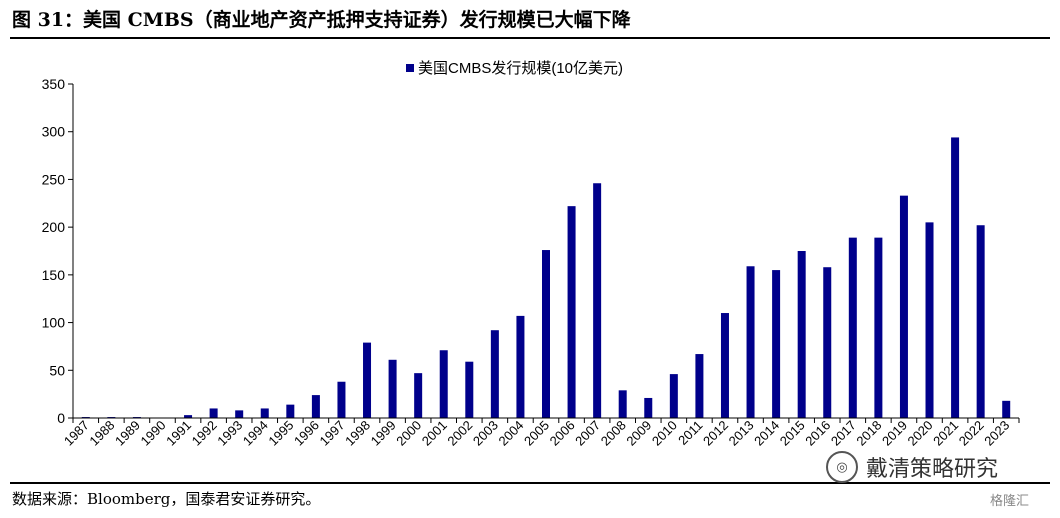 The width and height of the screenshot is (1060, 518). I want to click on x-tick-label: 1989, so click(127, 433).